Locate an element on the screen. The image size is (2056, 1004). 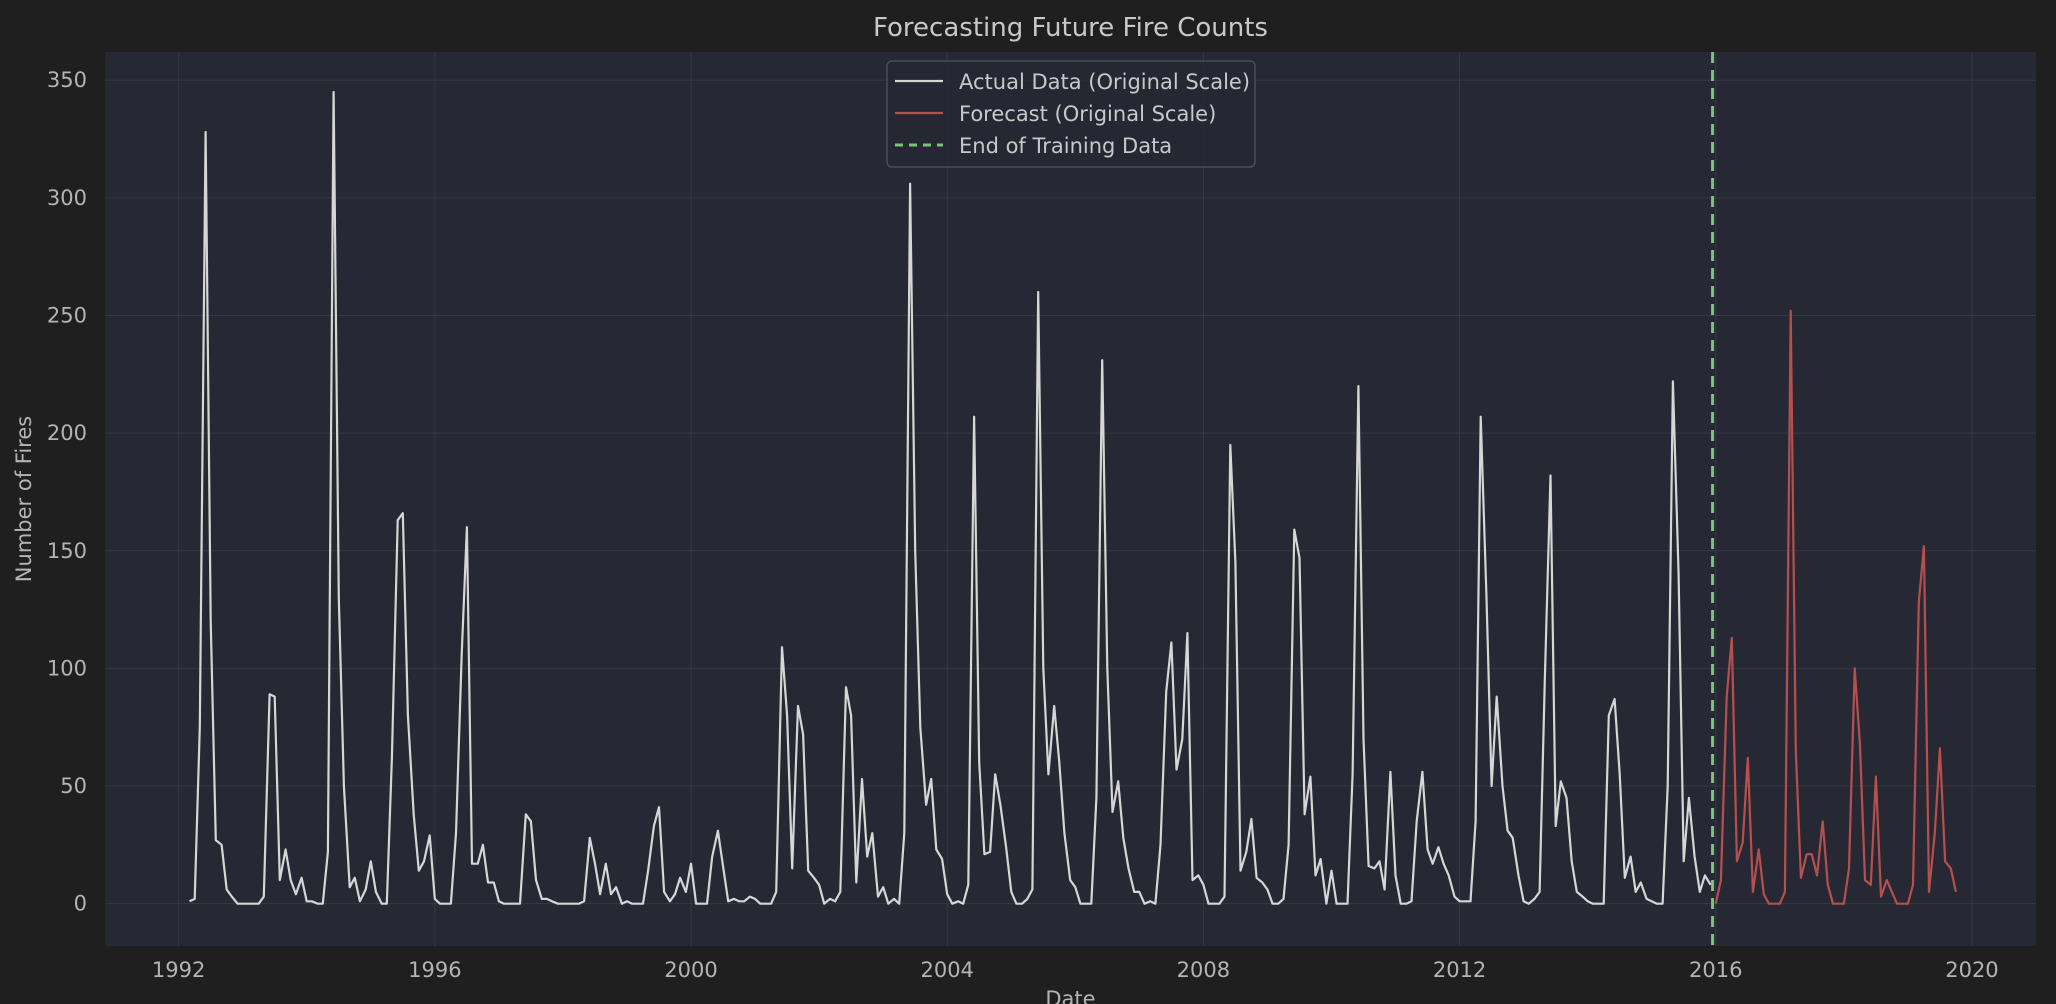
y-tick-label: 350 is located at coordinates (67, 80).